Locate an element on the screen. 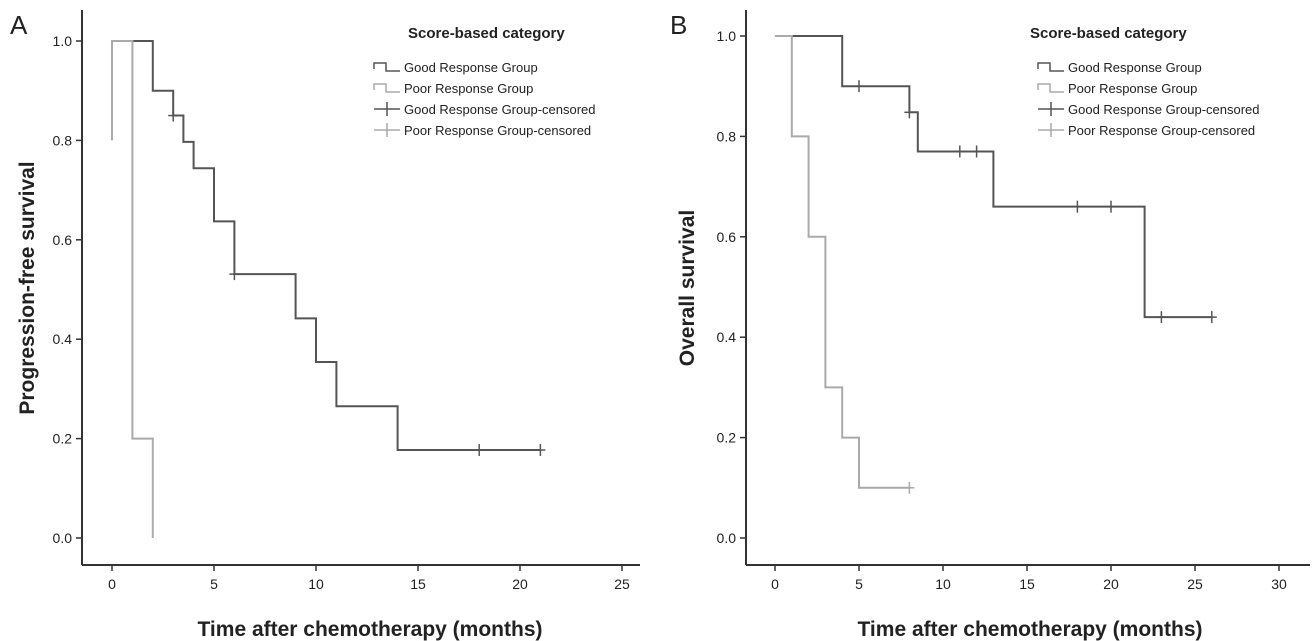  y-axis-title: Progression-free survival is located at coordinates (27, 287).